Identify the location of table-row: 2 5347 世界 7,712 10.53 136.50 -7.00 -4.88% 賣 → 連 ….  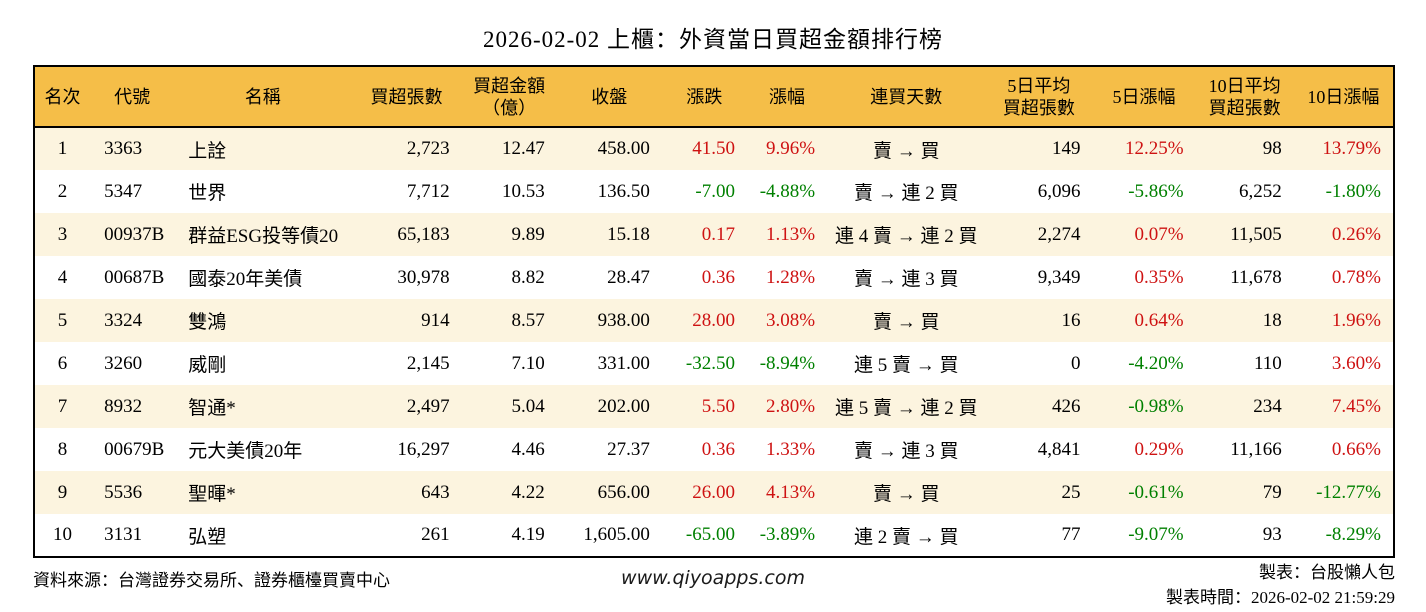
(714, 191).